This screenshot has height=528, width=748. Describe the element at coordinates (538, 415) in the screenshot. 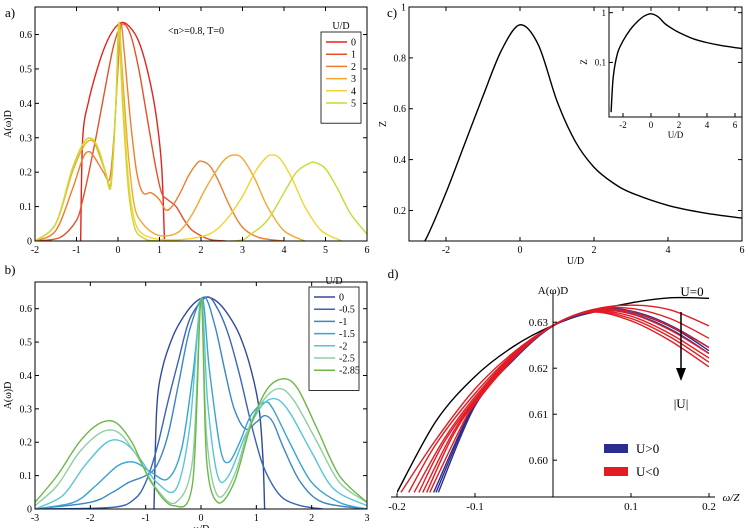

I see `y-tick-label: 0.61` at that location.